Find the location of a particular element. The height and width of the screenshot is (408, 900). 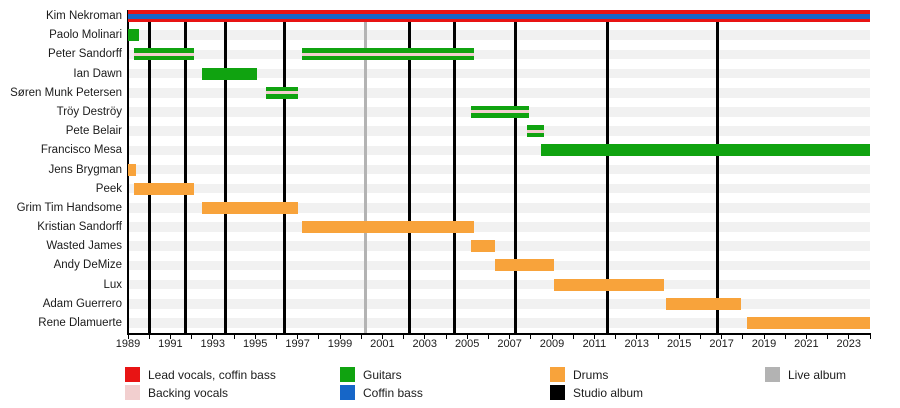

axis-year-label: 2011 is located at coordinates (594, 344).